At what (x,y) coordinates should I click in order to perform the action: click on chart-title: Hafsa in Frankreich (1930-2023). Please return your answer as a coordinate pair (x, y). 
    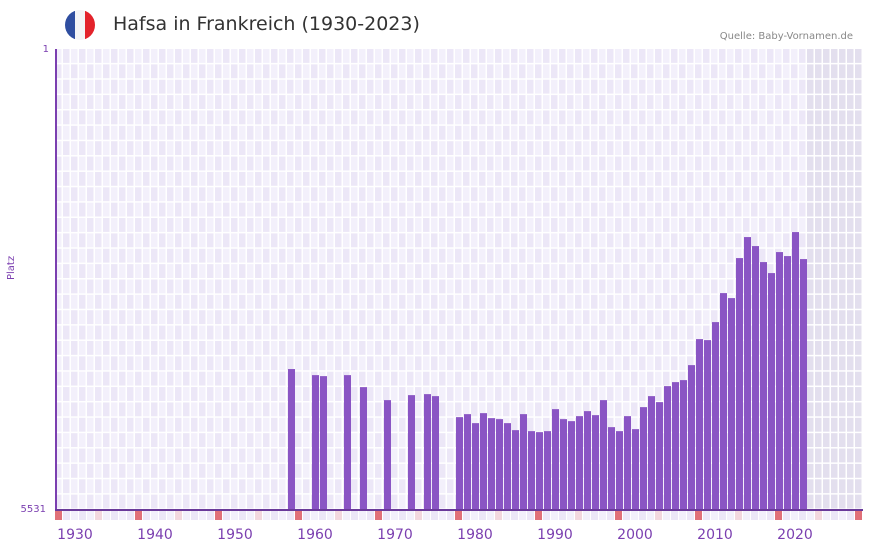
    Looking at the image, I should click on (266, 24).